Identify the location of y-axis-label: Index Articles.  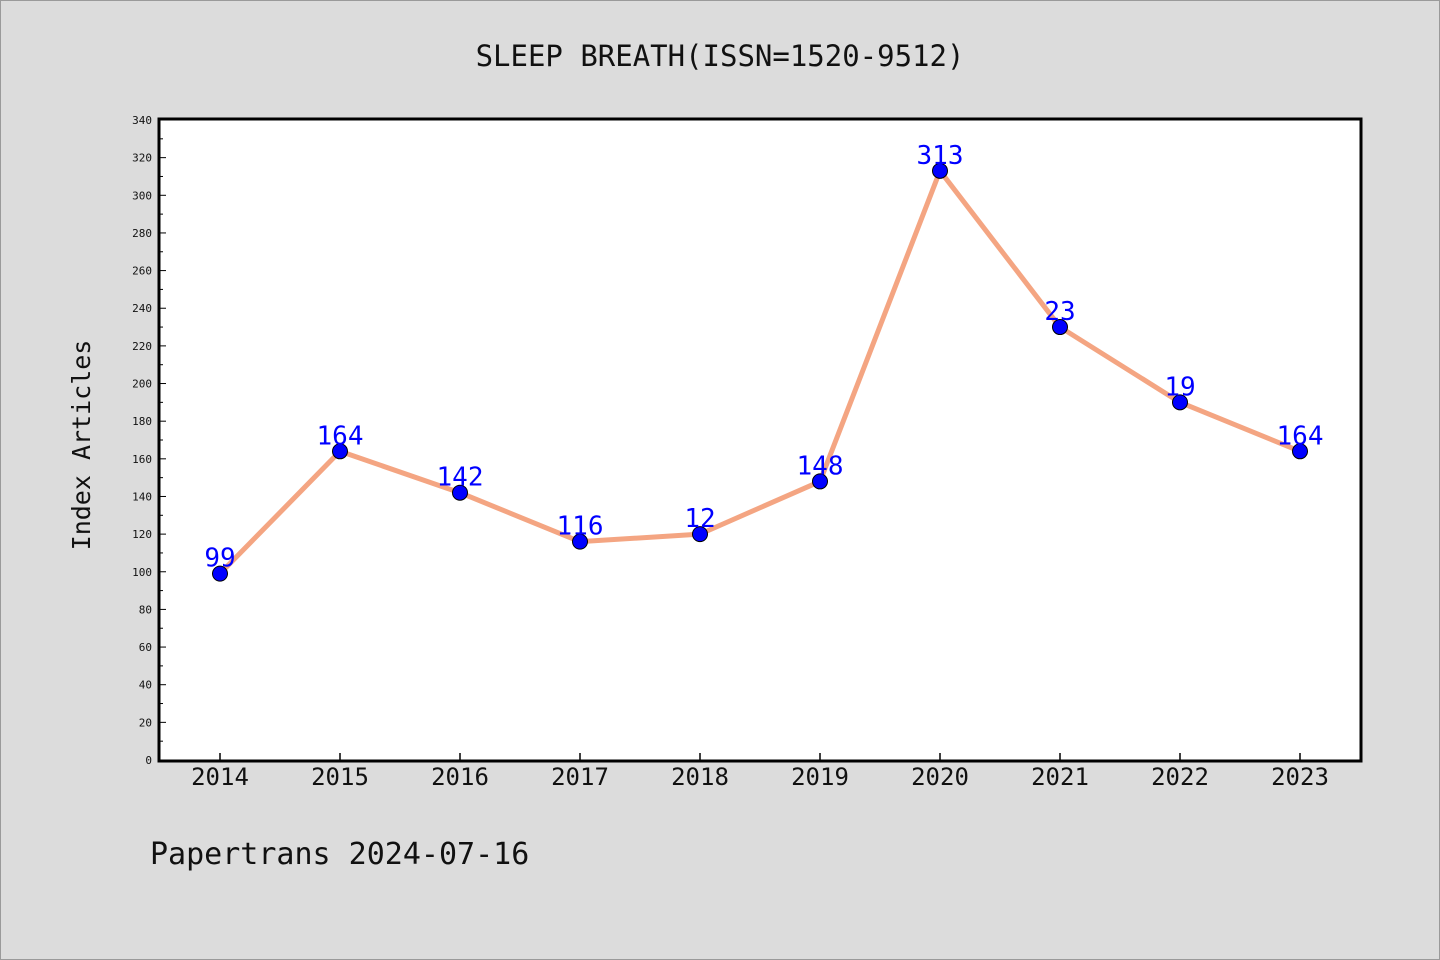
(81, 445).